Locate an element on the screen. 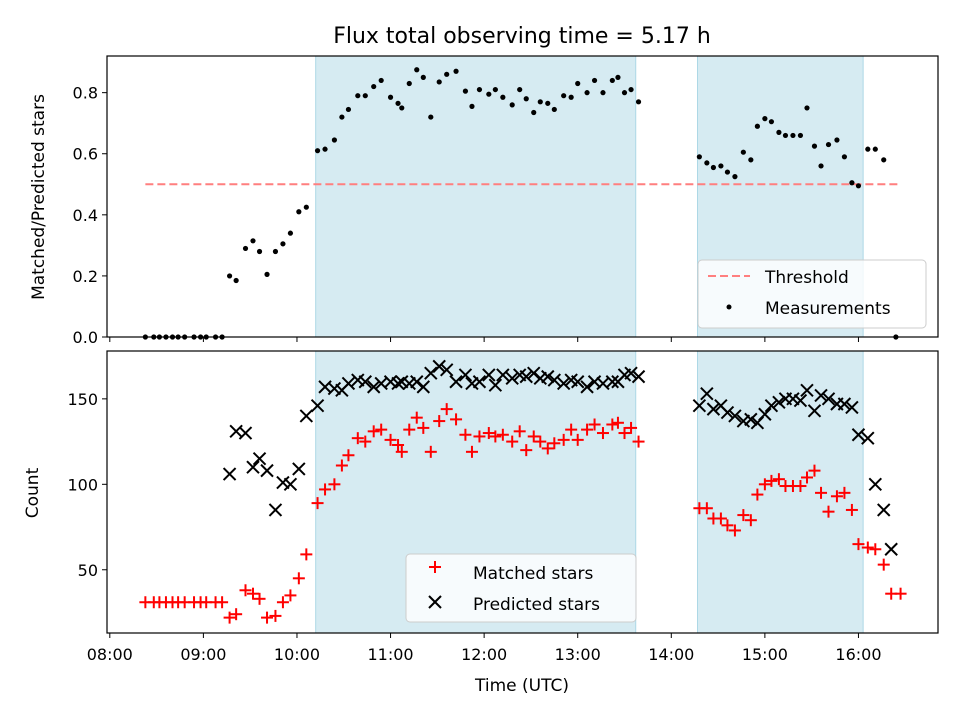 The height and width of the screenshot is (720, 960). bottom-legend: Matched stars Predicted stars is located at coordinates (521, 588).